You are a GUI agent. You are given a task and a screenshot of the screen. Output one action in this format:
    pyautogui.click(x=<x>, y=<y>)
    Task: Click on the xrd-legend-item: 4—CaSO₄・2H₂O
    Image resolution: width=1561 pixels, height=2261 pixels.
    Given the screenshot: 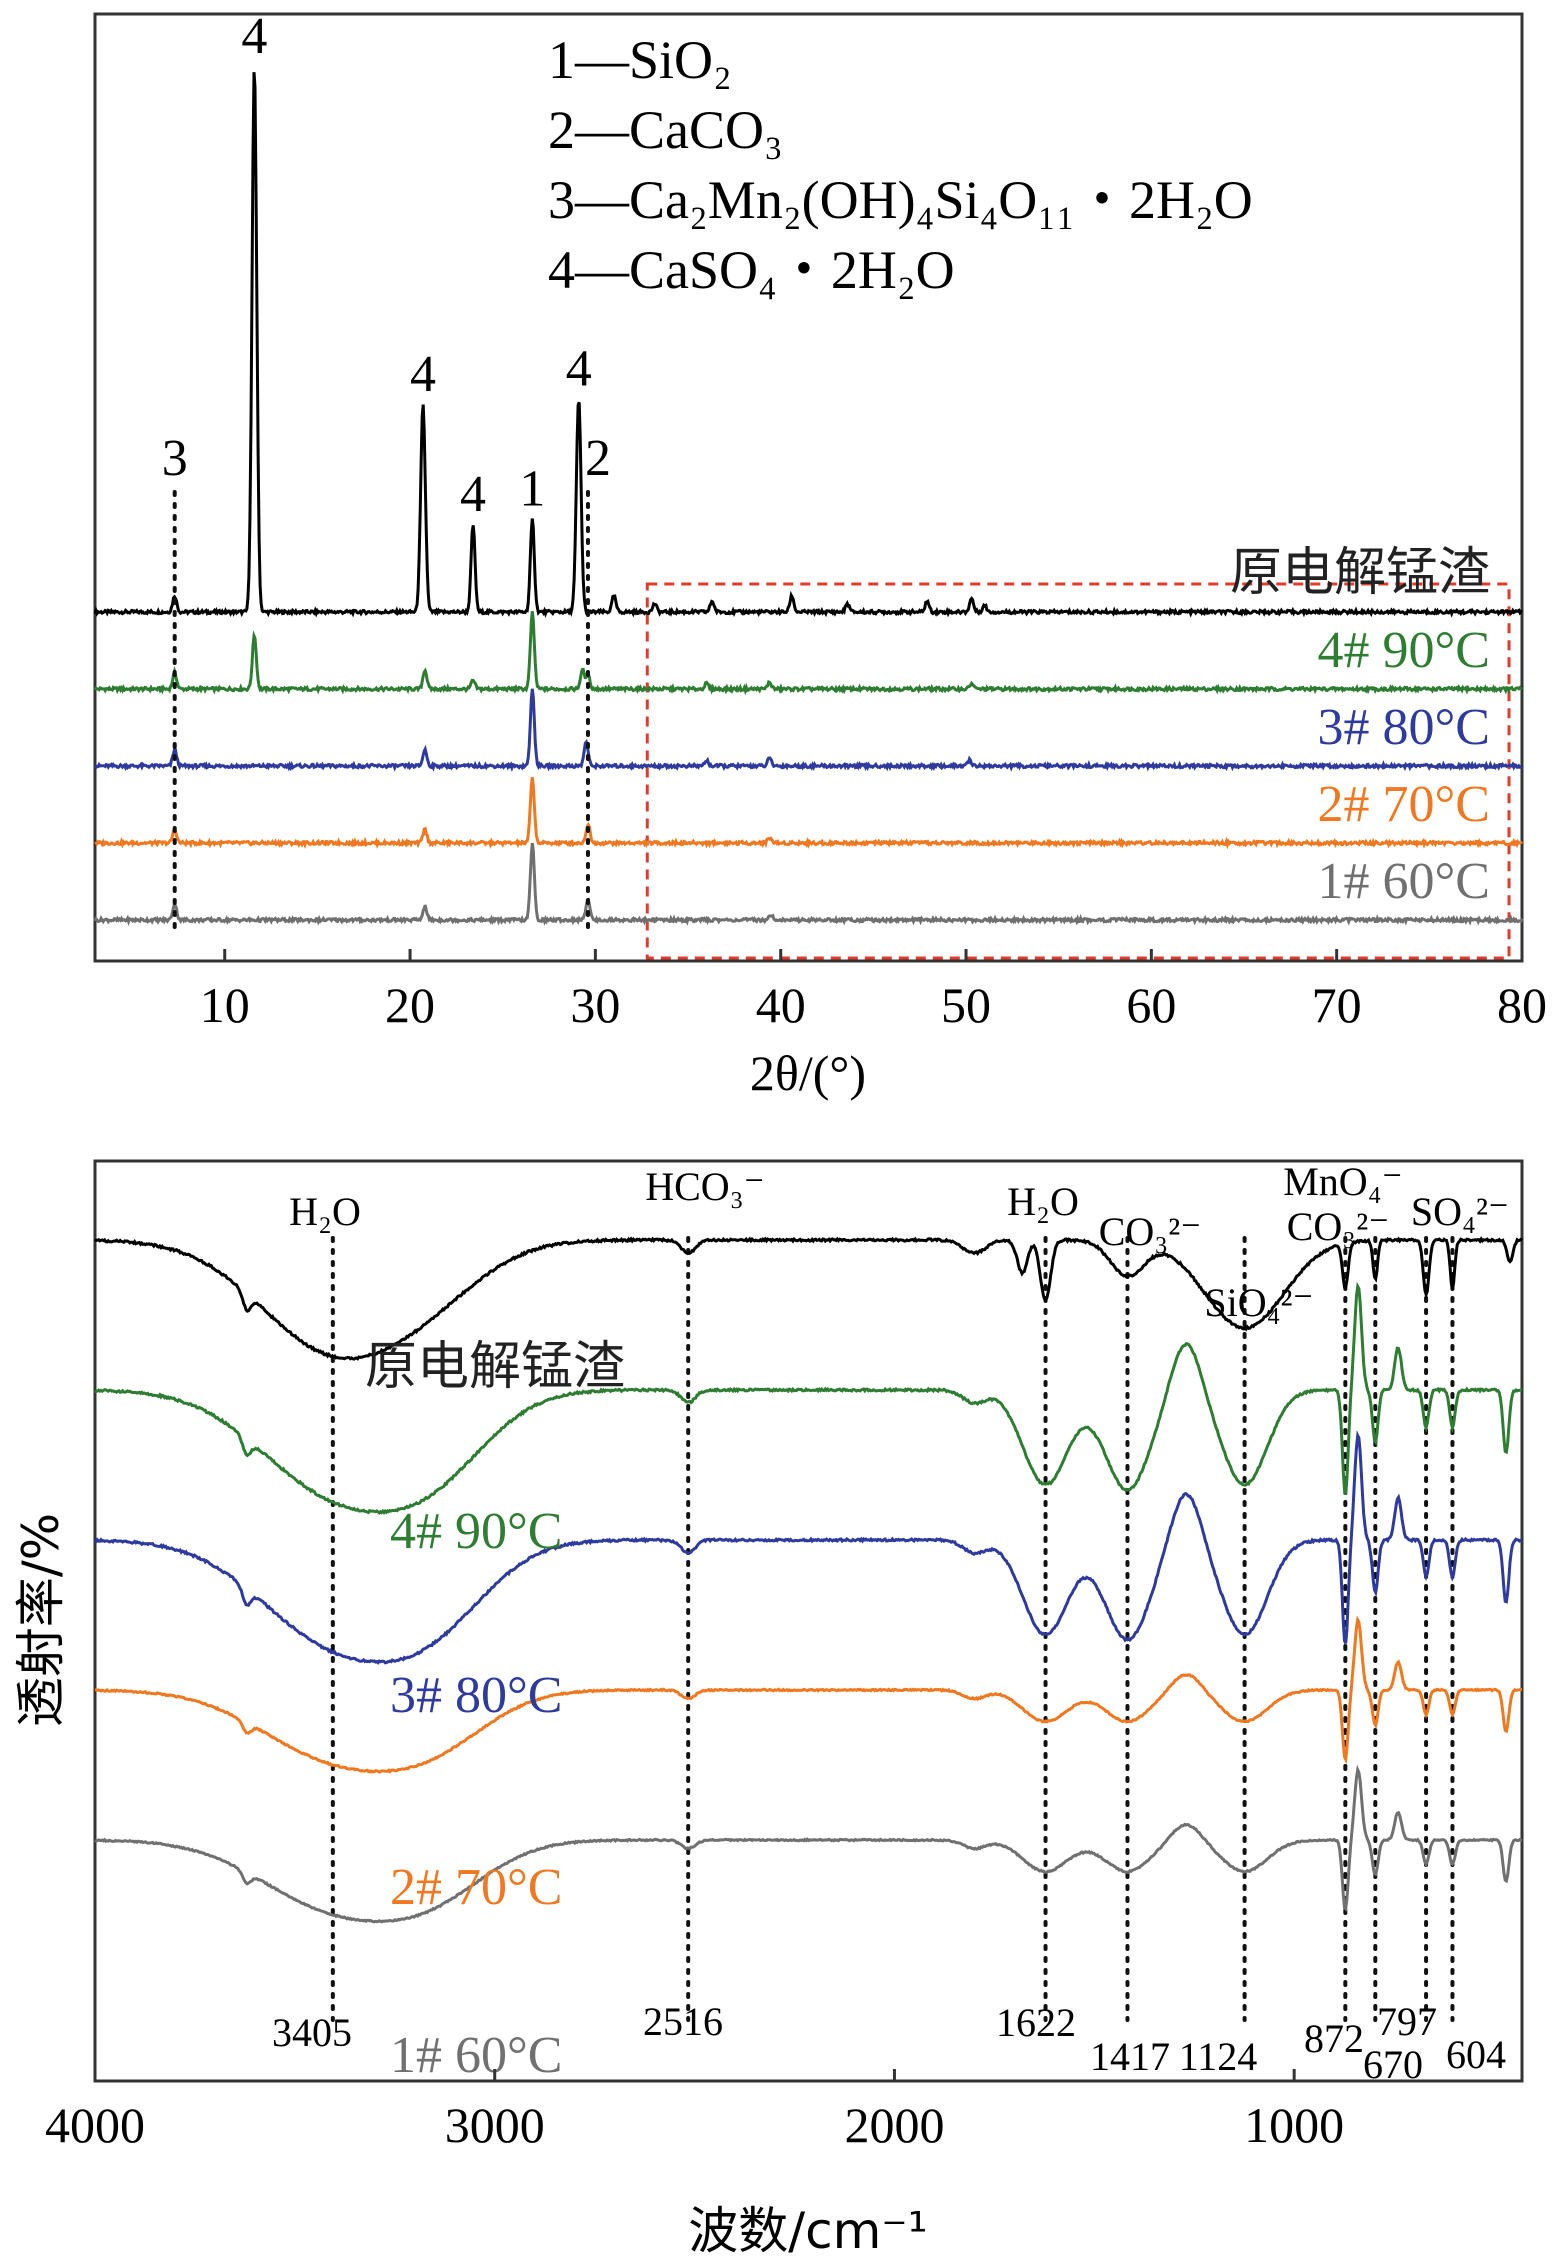 What is the action you would take?
    pyautogui.click(x=751, y=270)
    